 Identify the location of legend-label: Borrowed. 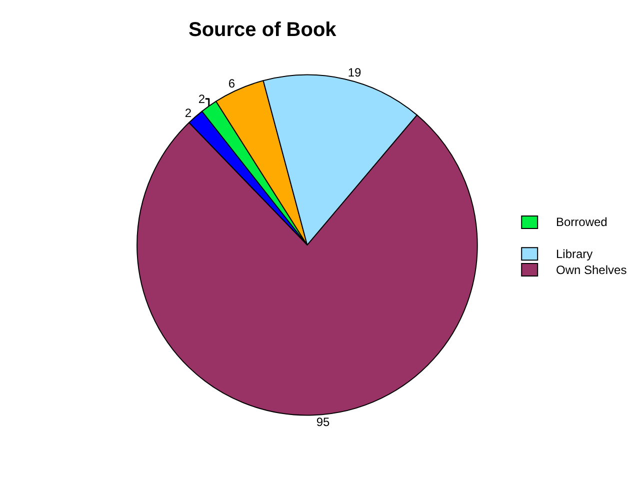
(582, 222).